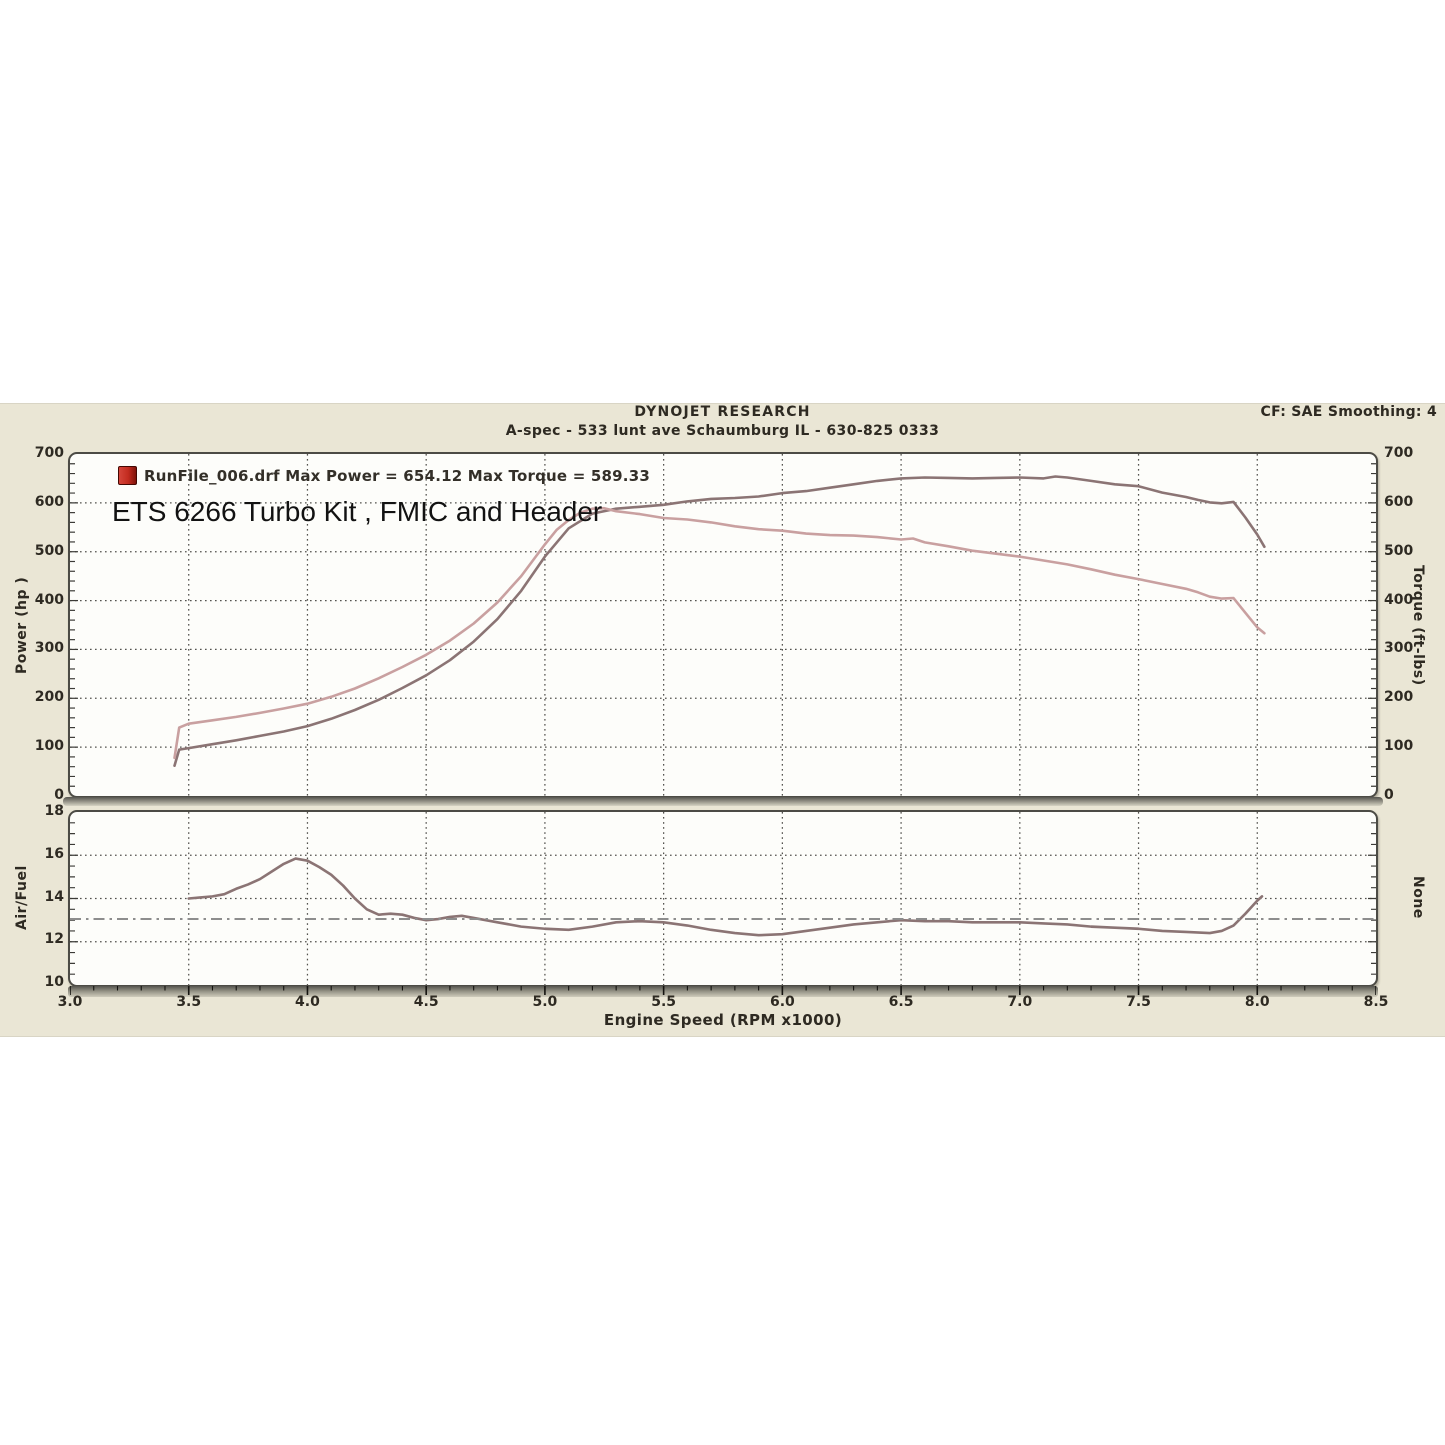 Image resolution: width=1445 pixels, height=1445 pixels. What do you see at coordinates (70, 1002) in the screenshot?
I see `x-tick-label: 3.0` at bounding box center [70, 1002].